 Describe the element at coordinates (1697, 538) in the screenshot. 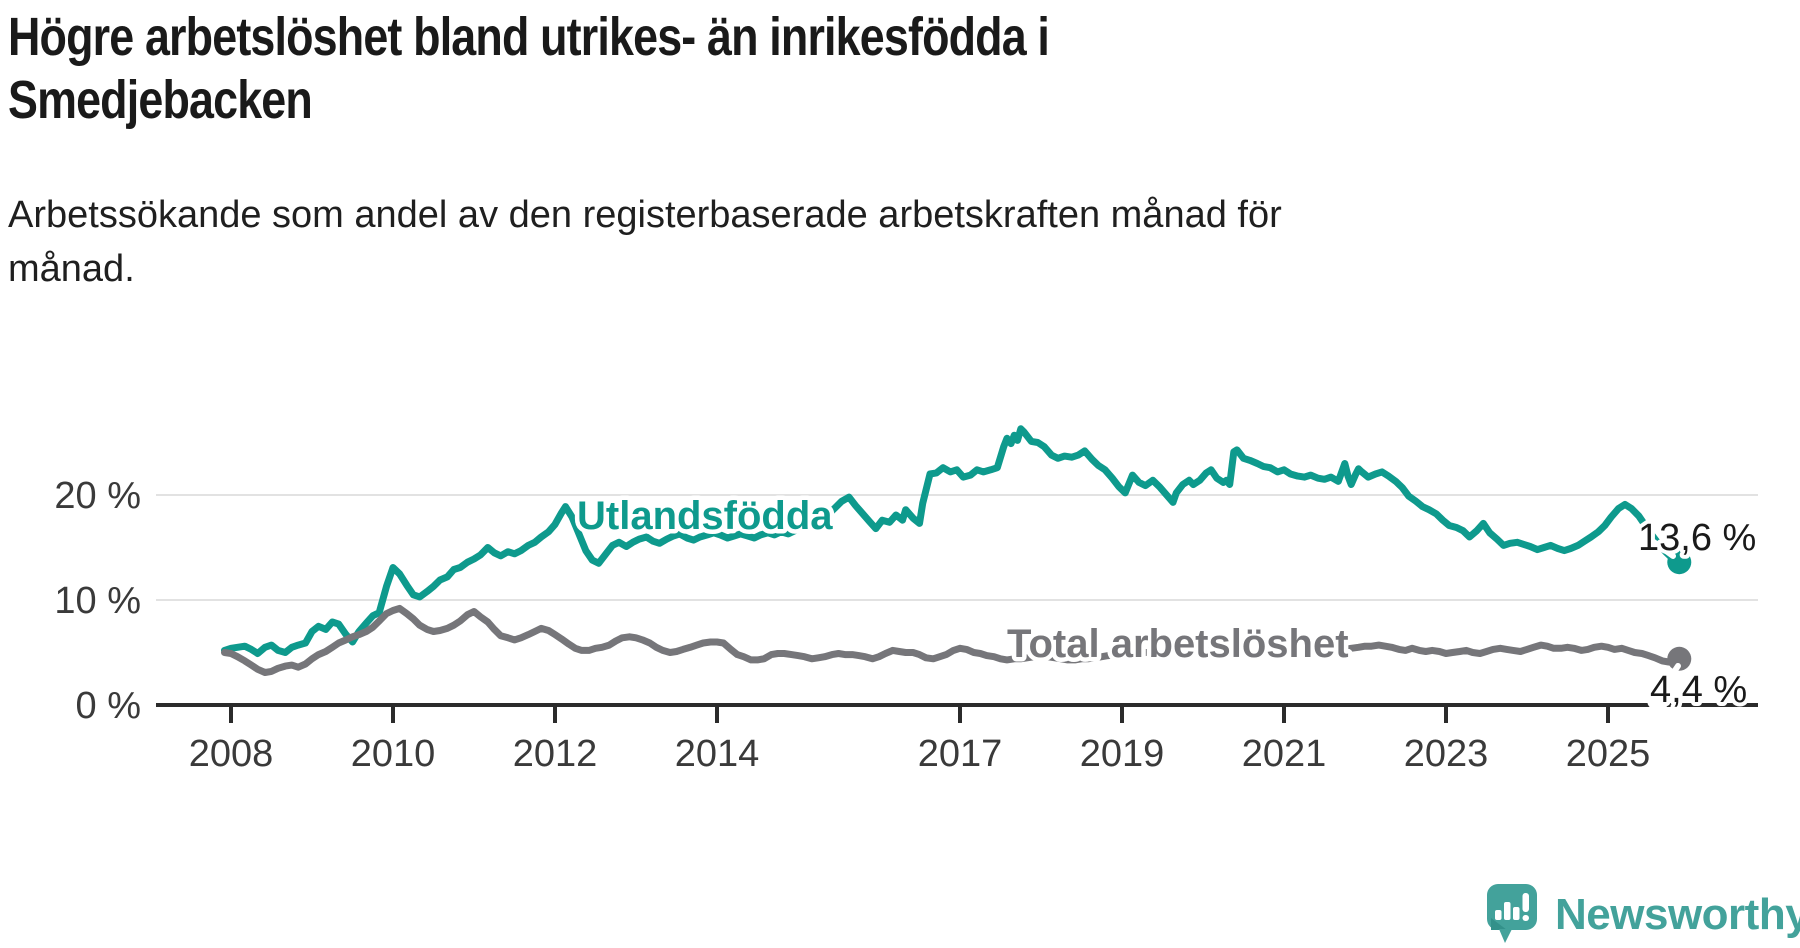

I see `end-value-label-utlandsfodda: 13,6 %` at that location.